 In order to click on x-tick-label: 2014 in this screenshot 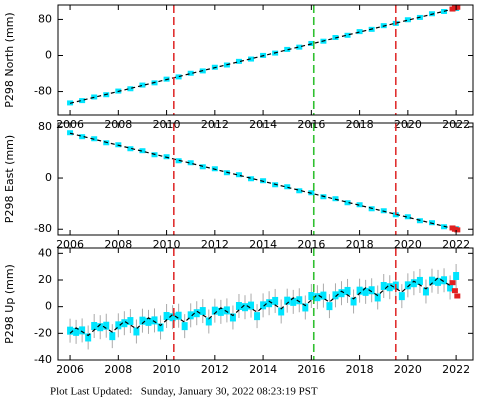, I will do `click(263, 369)`.